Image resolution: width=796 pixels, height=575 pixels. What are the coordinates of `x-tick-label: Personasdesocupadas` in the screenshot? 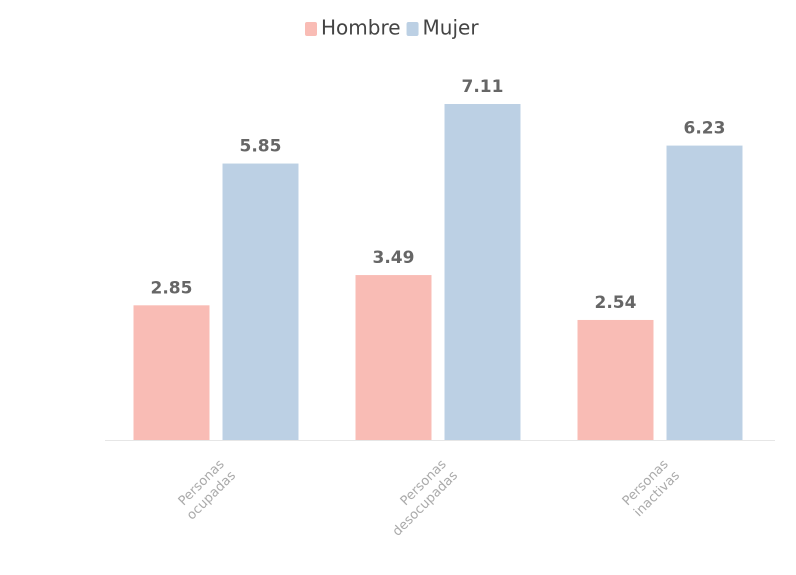 It's located at (419, 498).